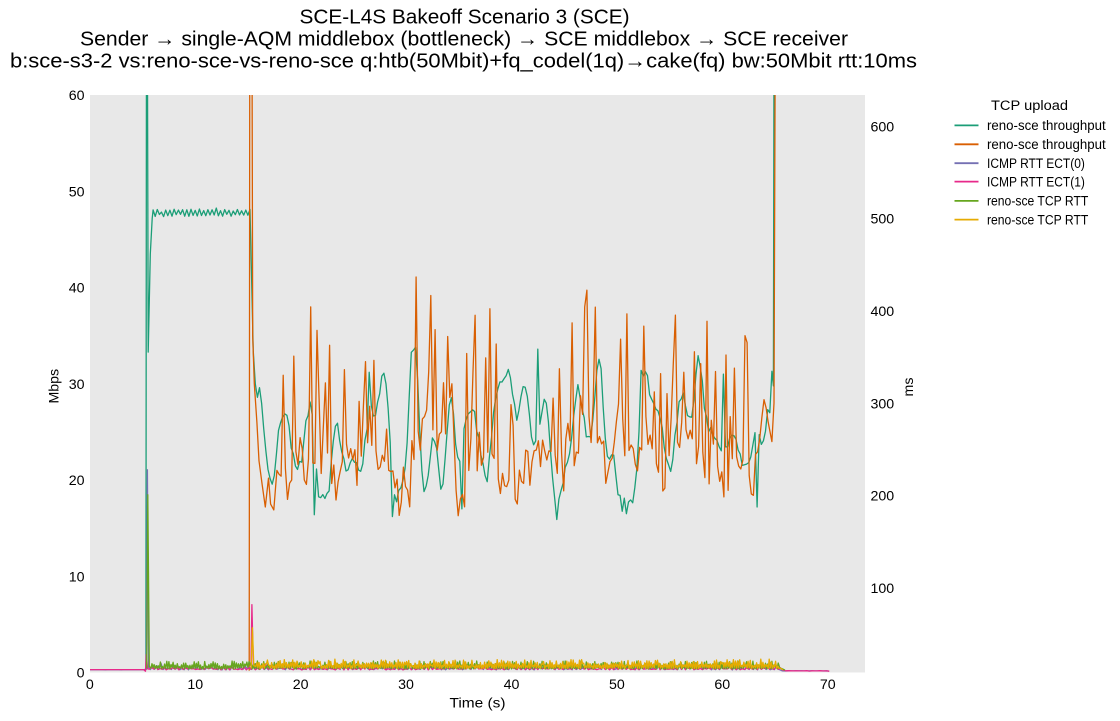 The image size is (1120, 721). Describe the element at coordinates (883, 497) in the screenshot. I see `svg-text: 200` at that location.